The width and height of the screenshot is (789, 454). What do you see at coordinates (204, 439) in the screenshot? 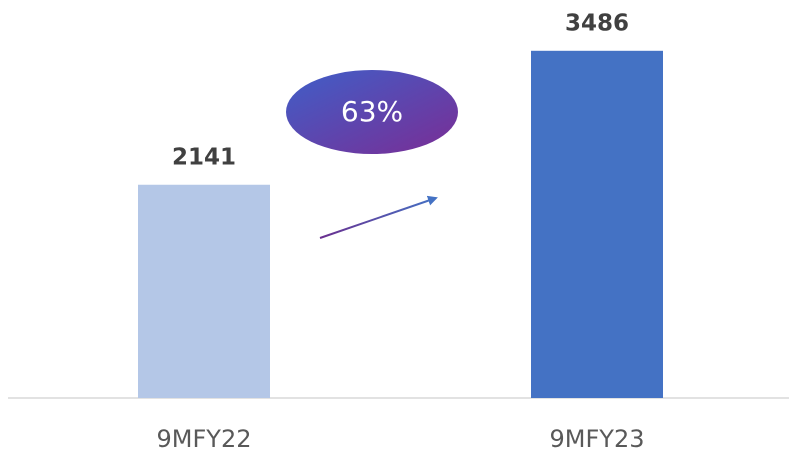
I see `x-tick-label: 9MFY22` at bounding box center [204, 439].